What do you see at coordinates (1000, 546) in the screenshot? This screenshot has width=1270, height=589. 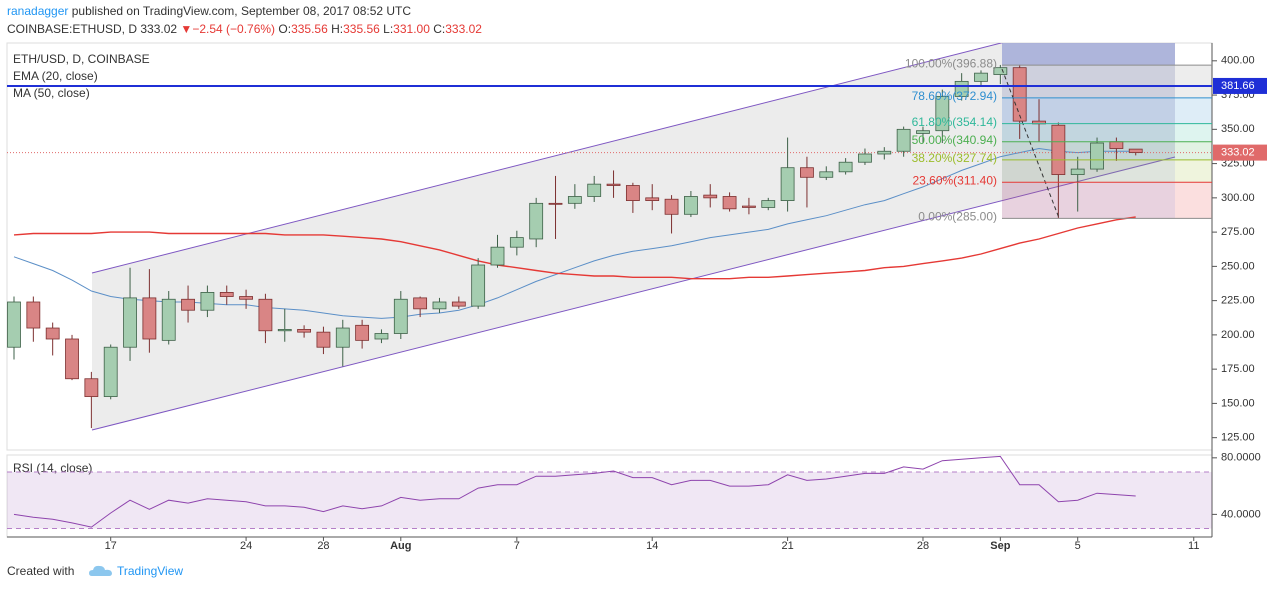 I see `x-tick-label: Sep` at bounding box center [1000, 546].